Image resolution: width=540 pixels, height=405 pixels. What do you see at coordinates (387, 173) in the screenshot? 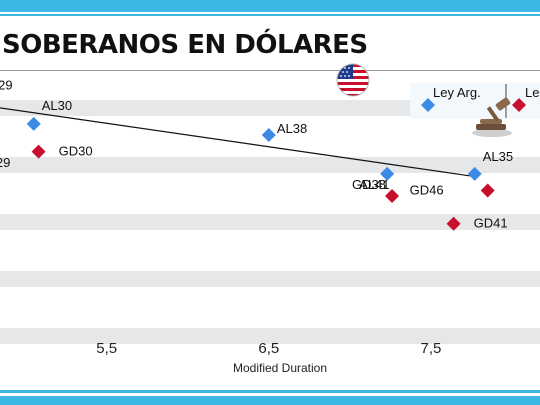
I see `data-point-al41` at bounding box center [387, 173].